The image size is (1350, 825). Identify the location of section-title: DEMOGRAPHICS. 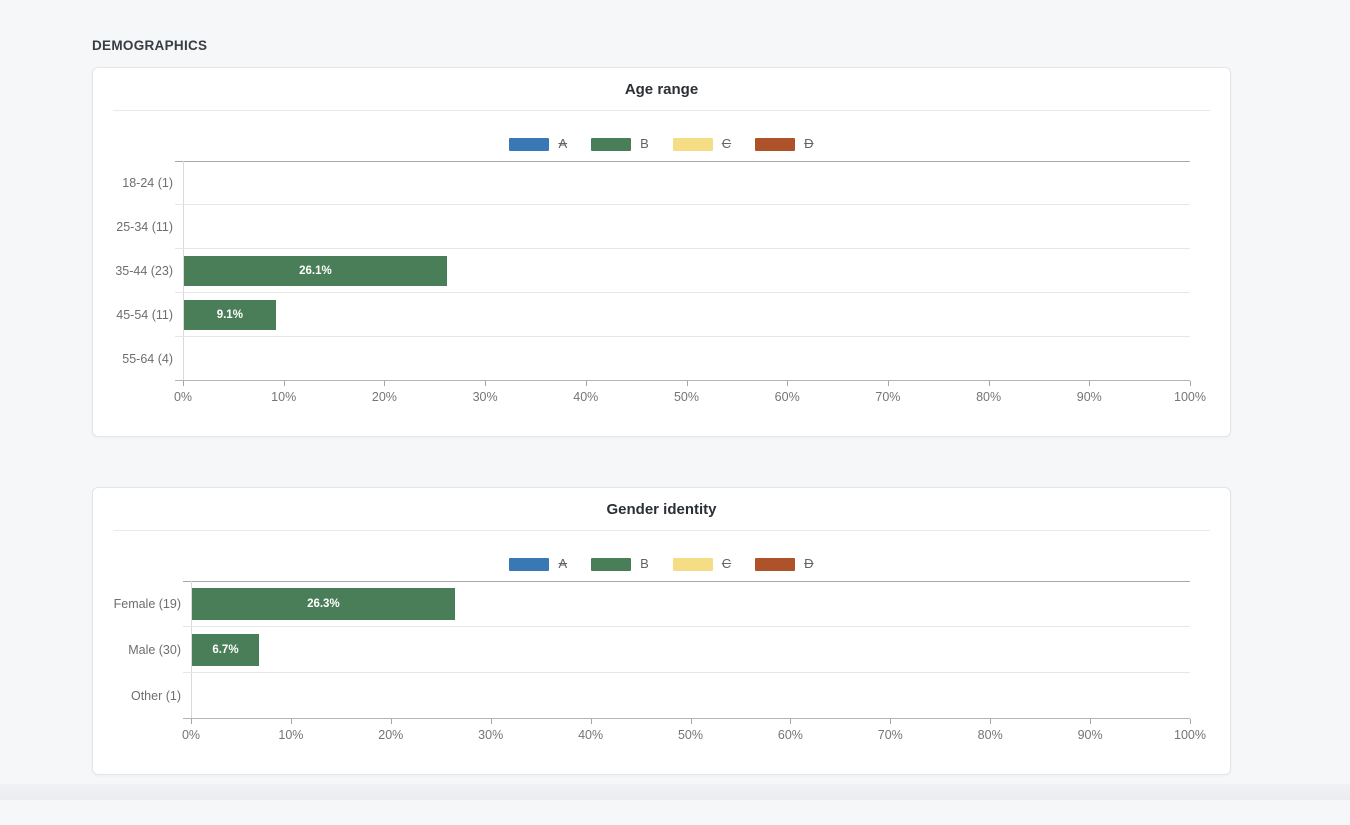
(150, 45).